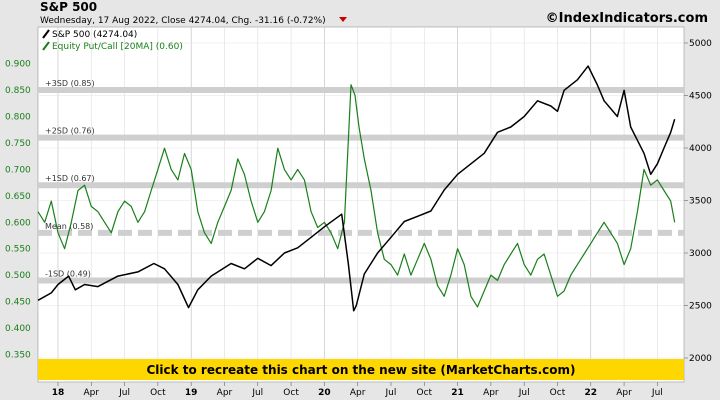  Describe the element at coordinates (18, 329) in the screenshot. I see `left-tick-label: 0.400` at that location.